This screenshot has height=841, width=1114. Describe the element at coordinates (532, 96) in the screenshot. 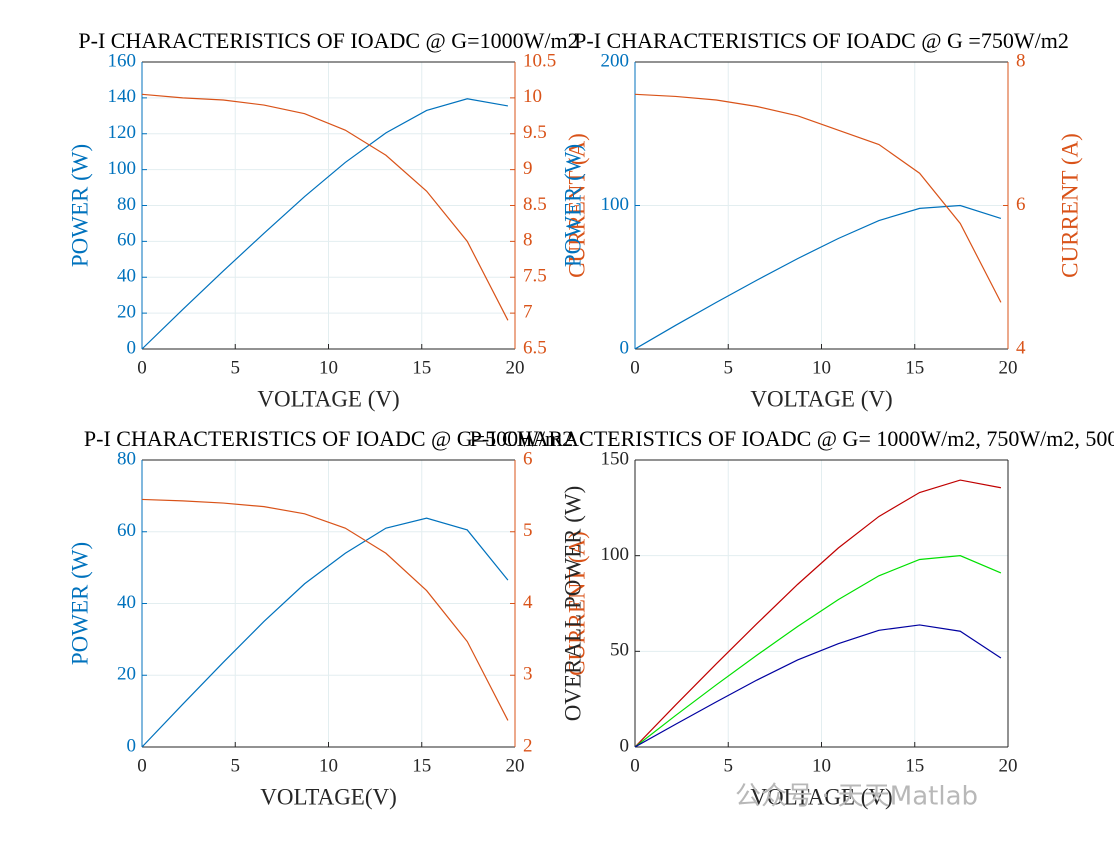

I see `y2-tick-label: 10` at that location.